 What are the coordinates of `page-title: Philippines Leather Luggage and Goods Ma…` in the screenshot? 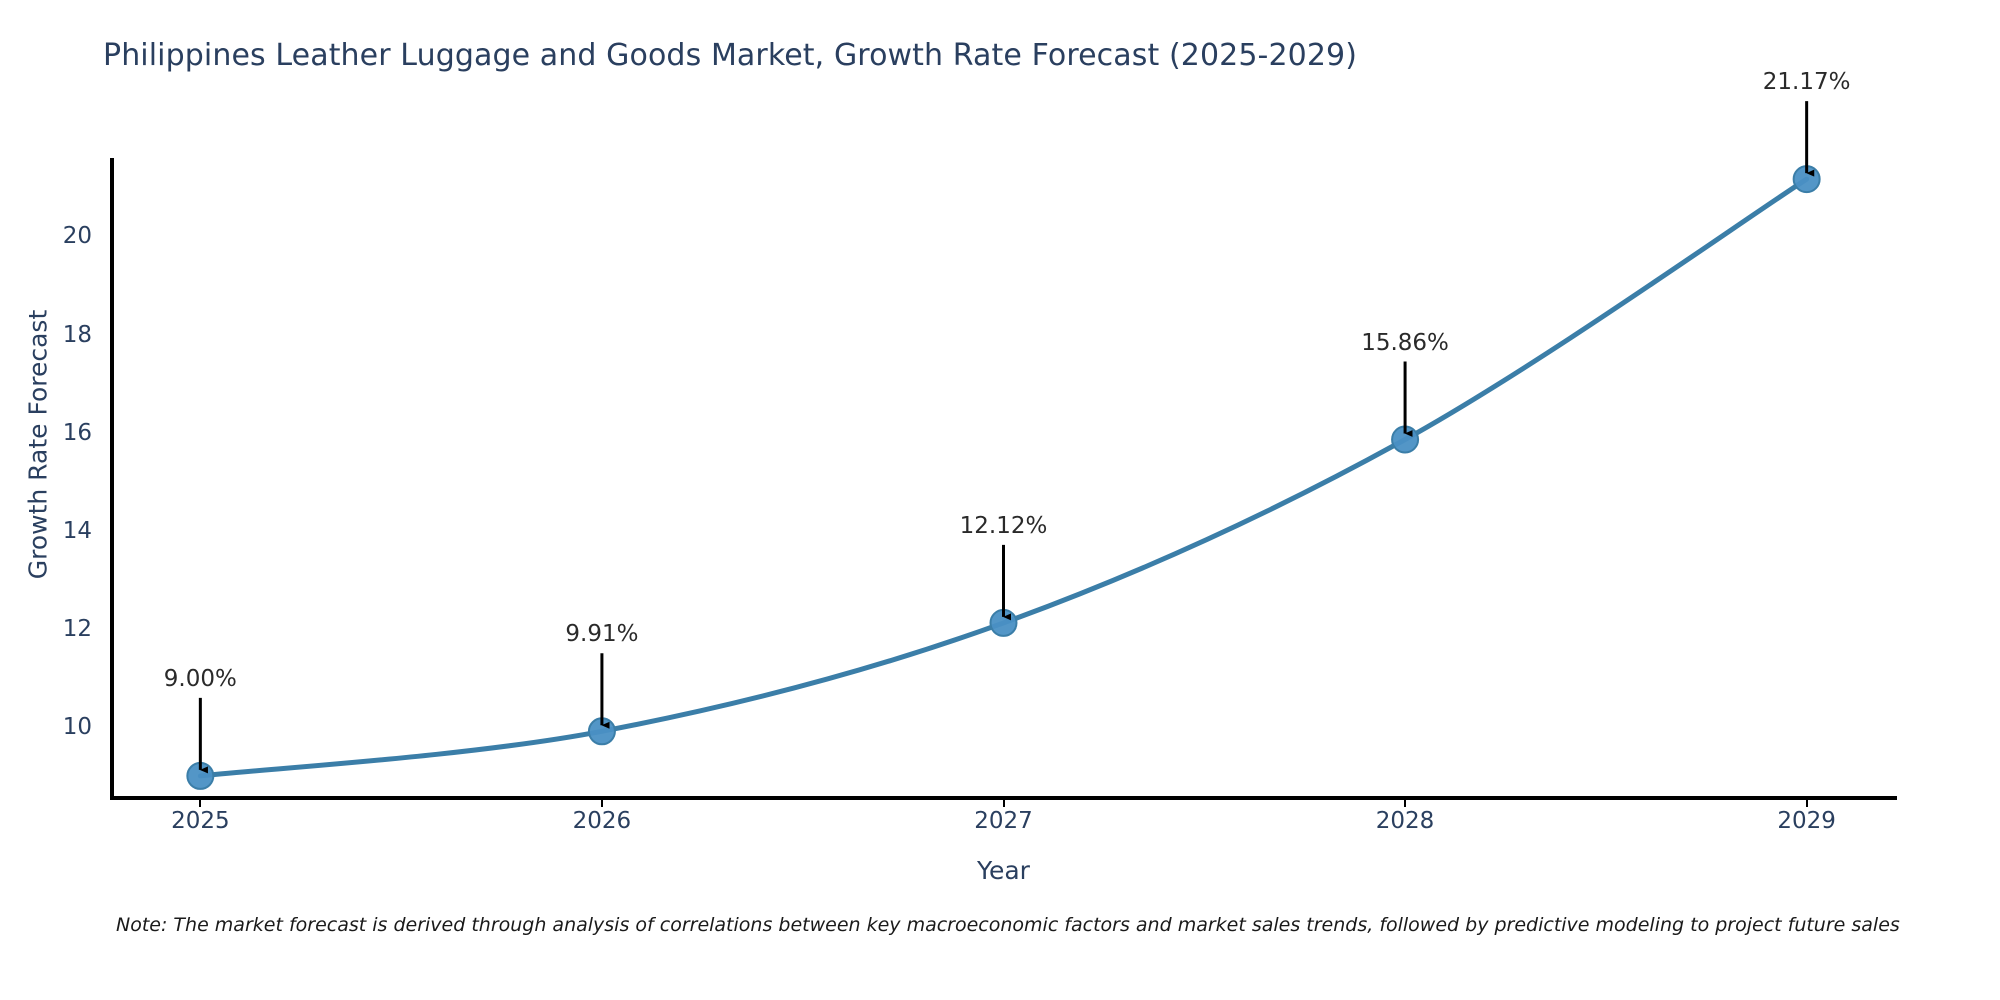 It's located at (730, 55).